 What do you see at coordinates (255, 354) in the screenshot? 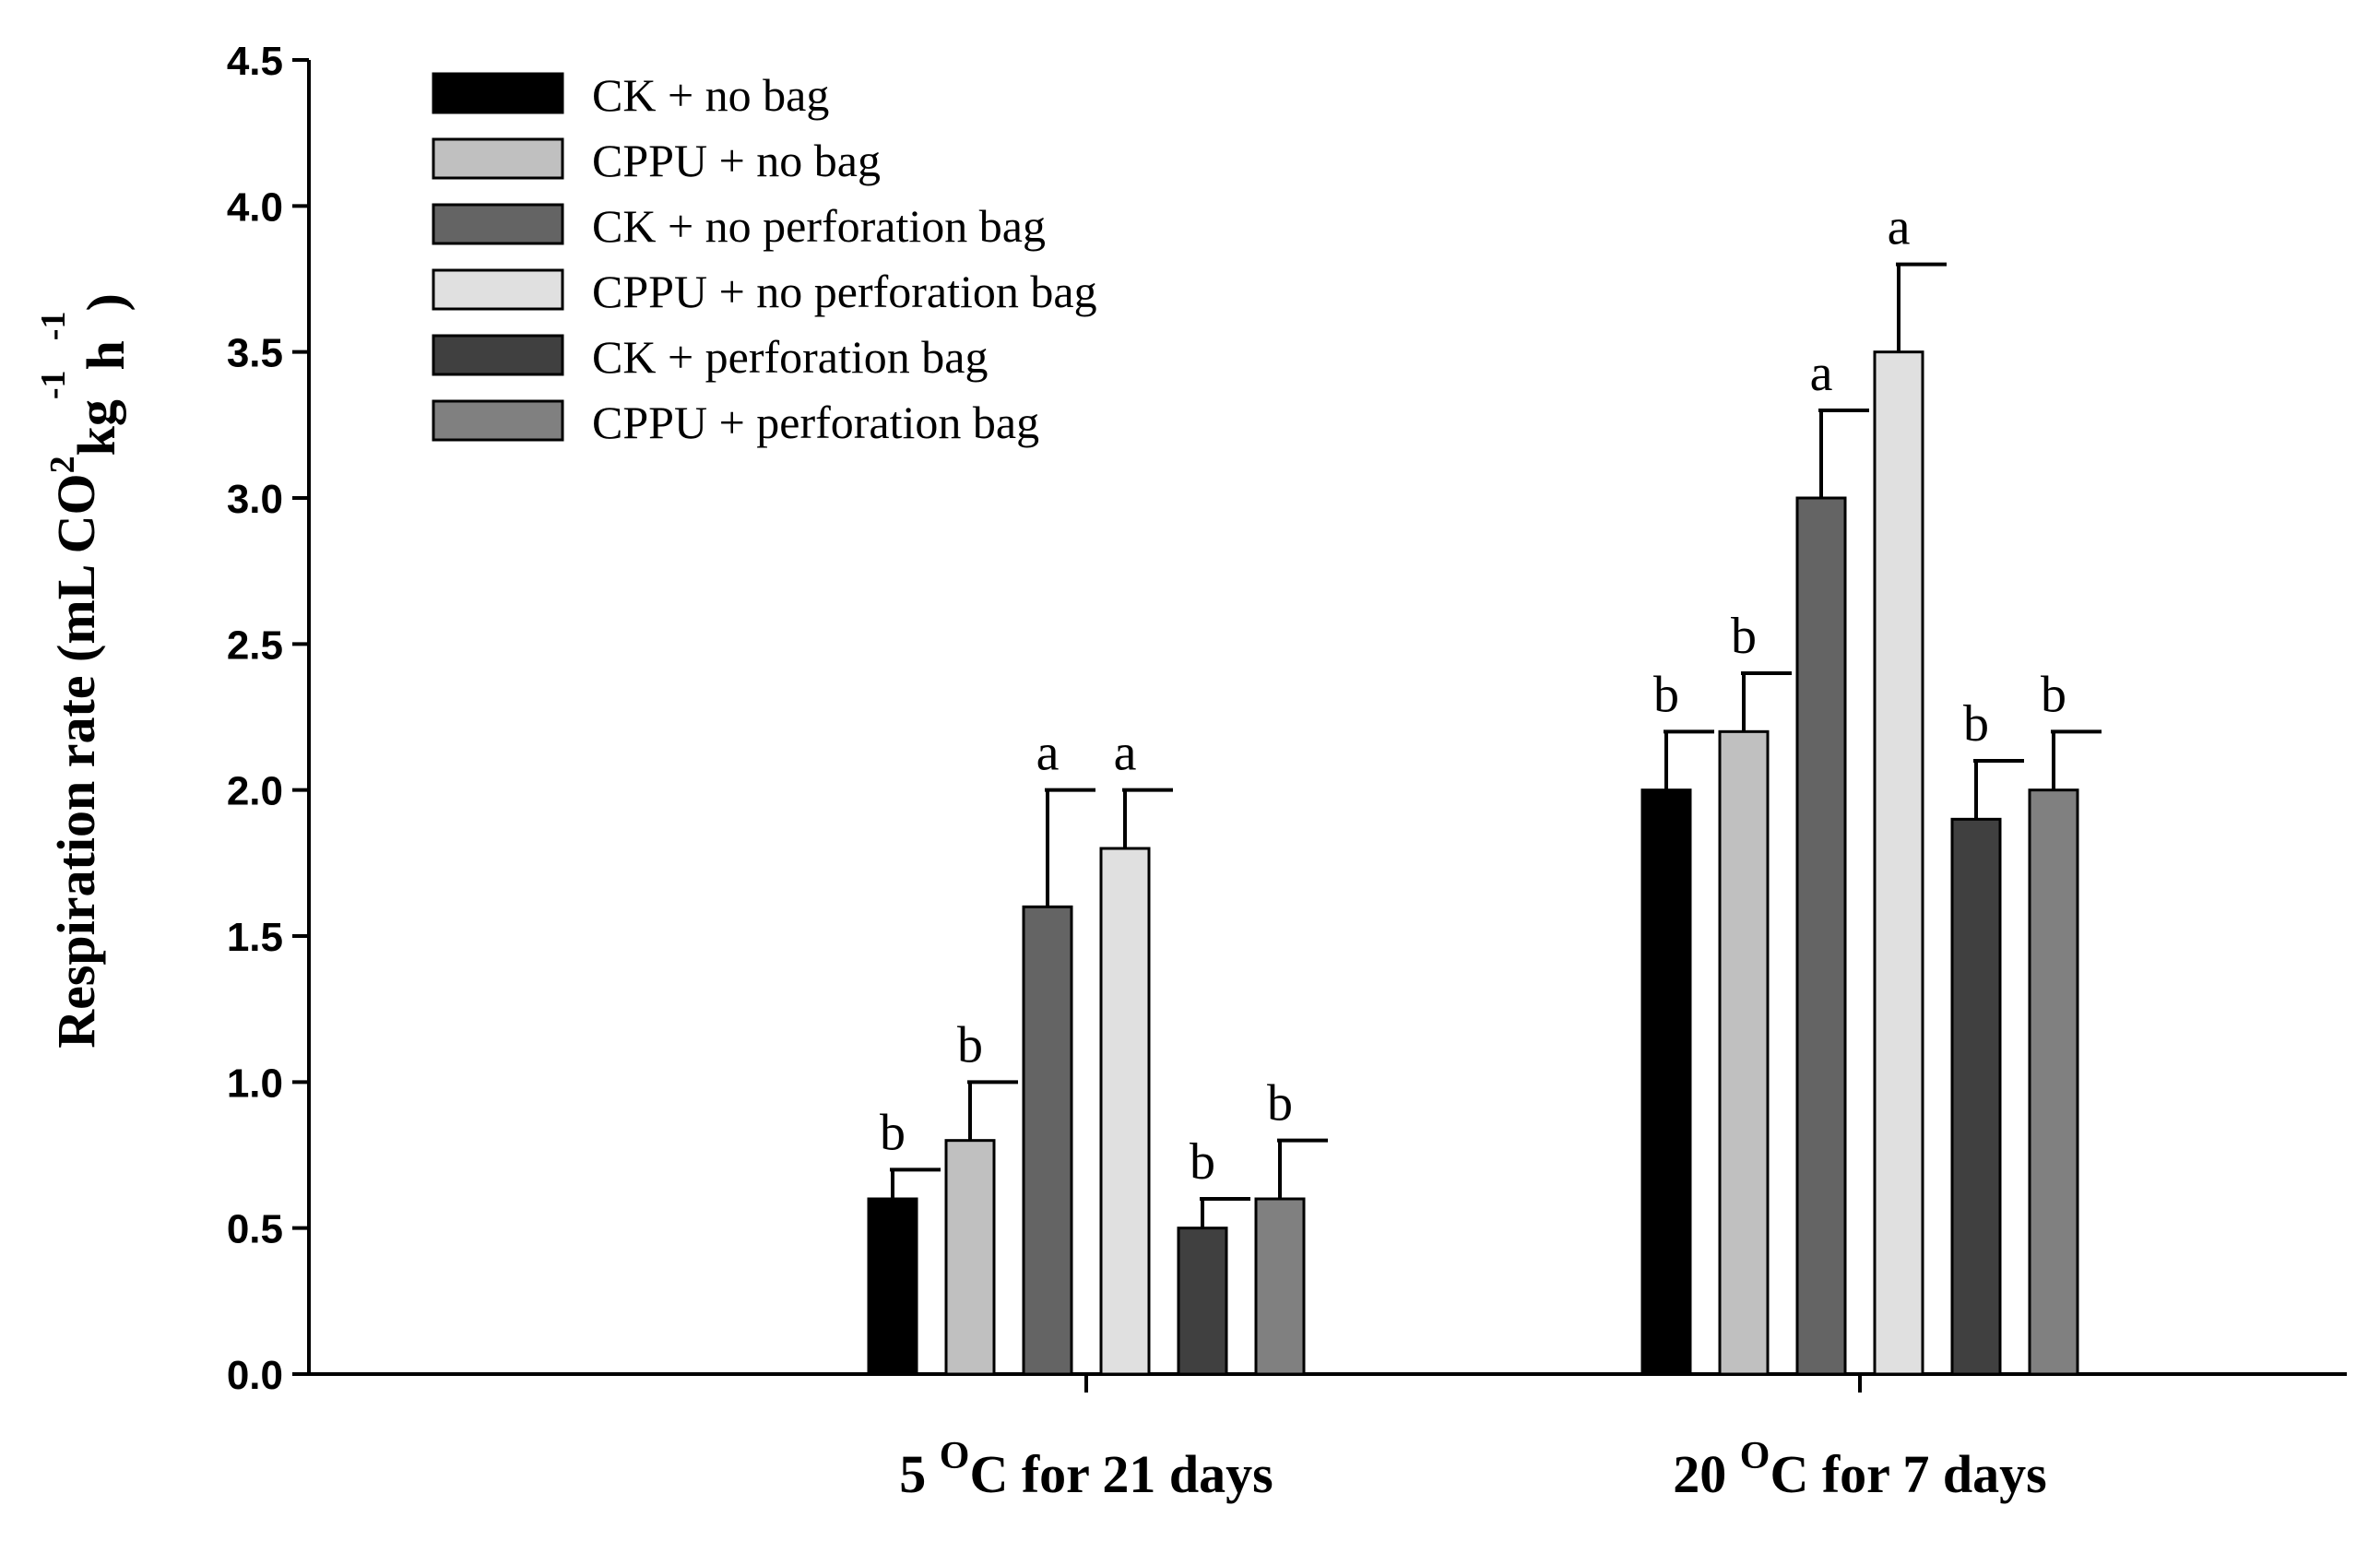
I see `y-tick-label: 3.5` at bounding box center [255, 354].